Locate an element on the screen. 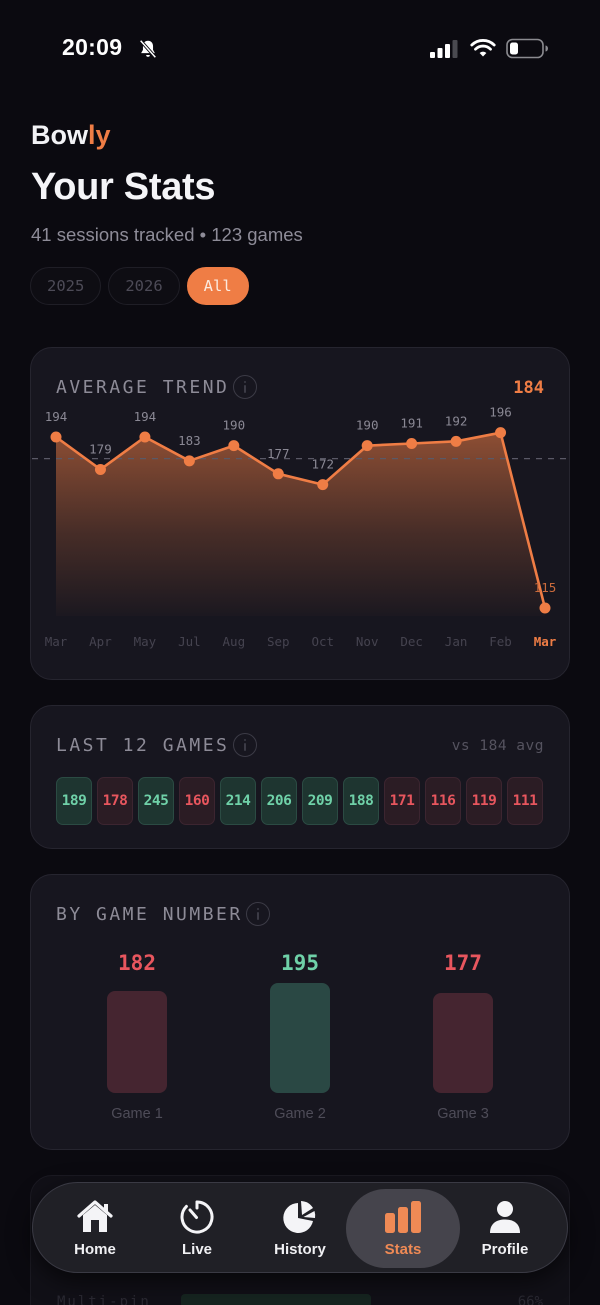 This screenshot has height=1305, width=600. trend-value-label: 172 is located at coordinates (322, 464).